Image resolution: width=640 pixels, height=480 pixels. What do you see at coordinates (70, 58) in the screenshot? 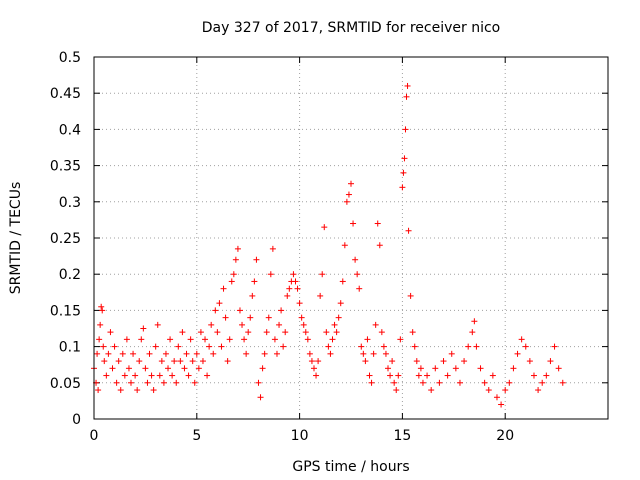
I see `y-tick-label: 0.5` at bounding box center [70, 58].